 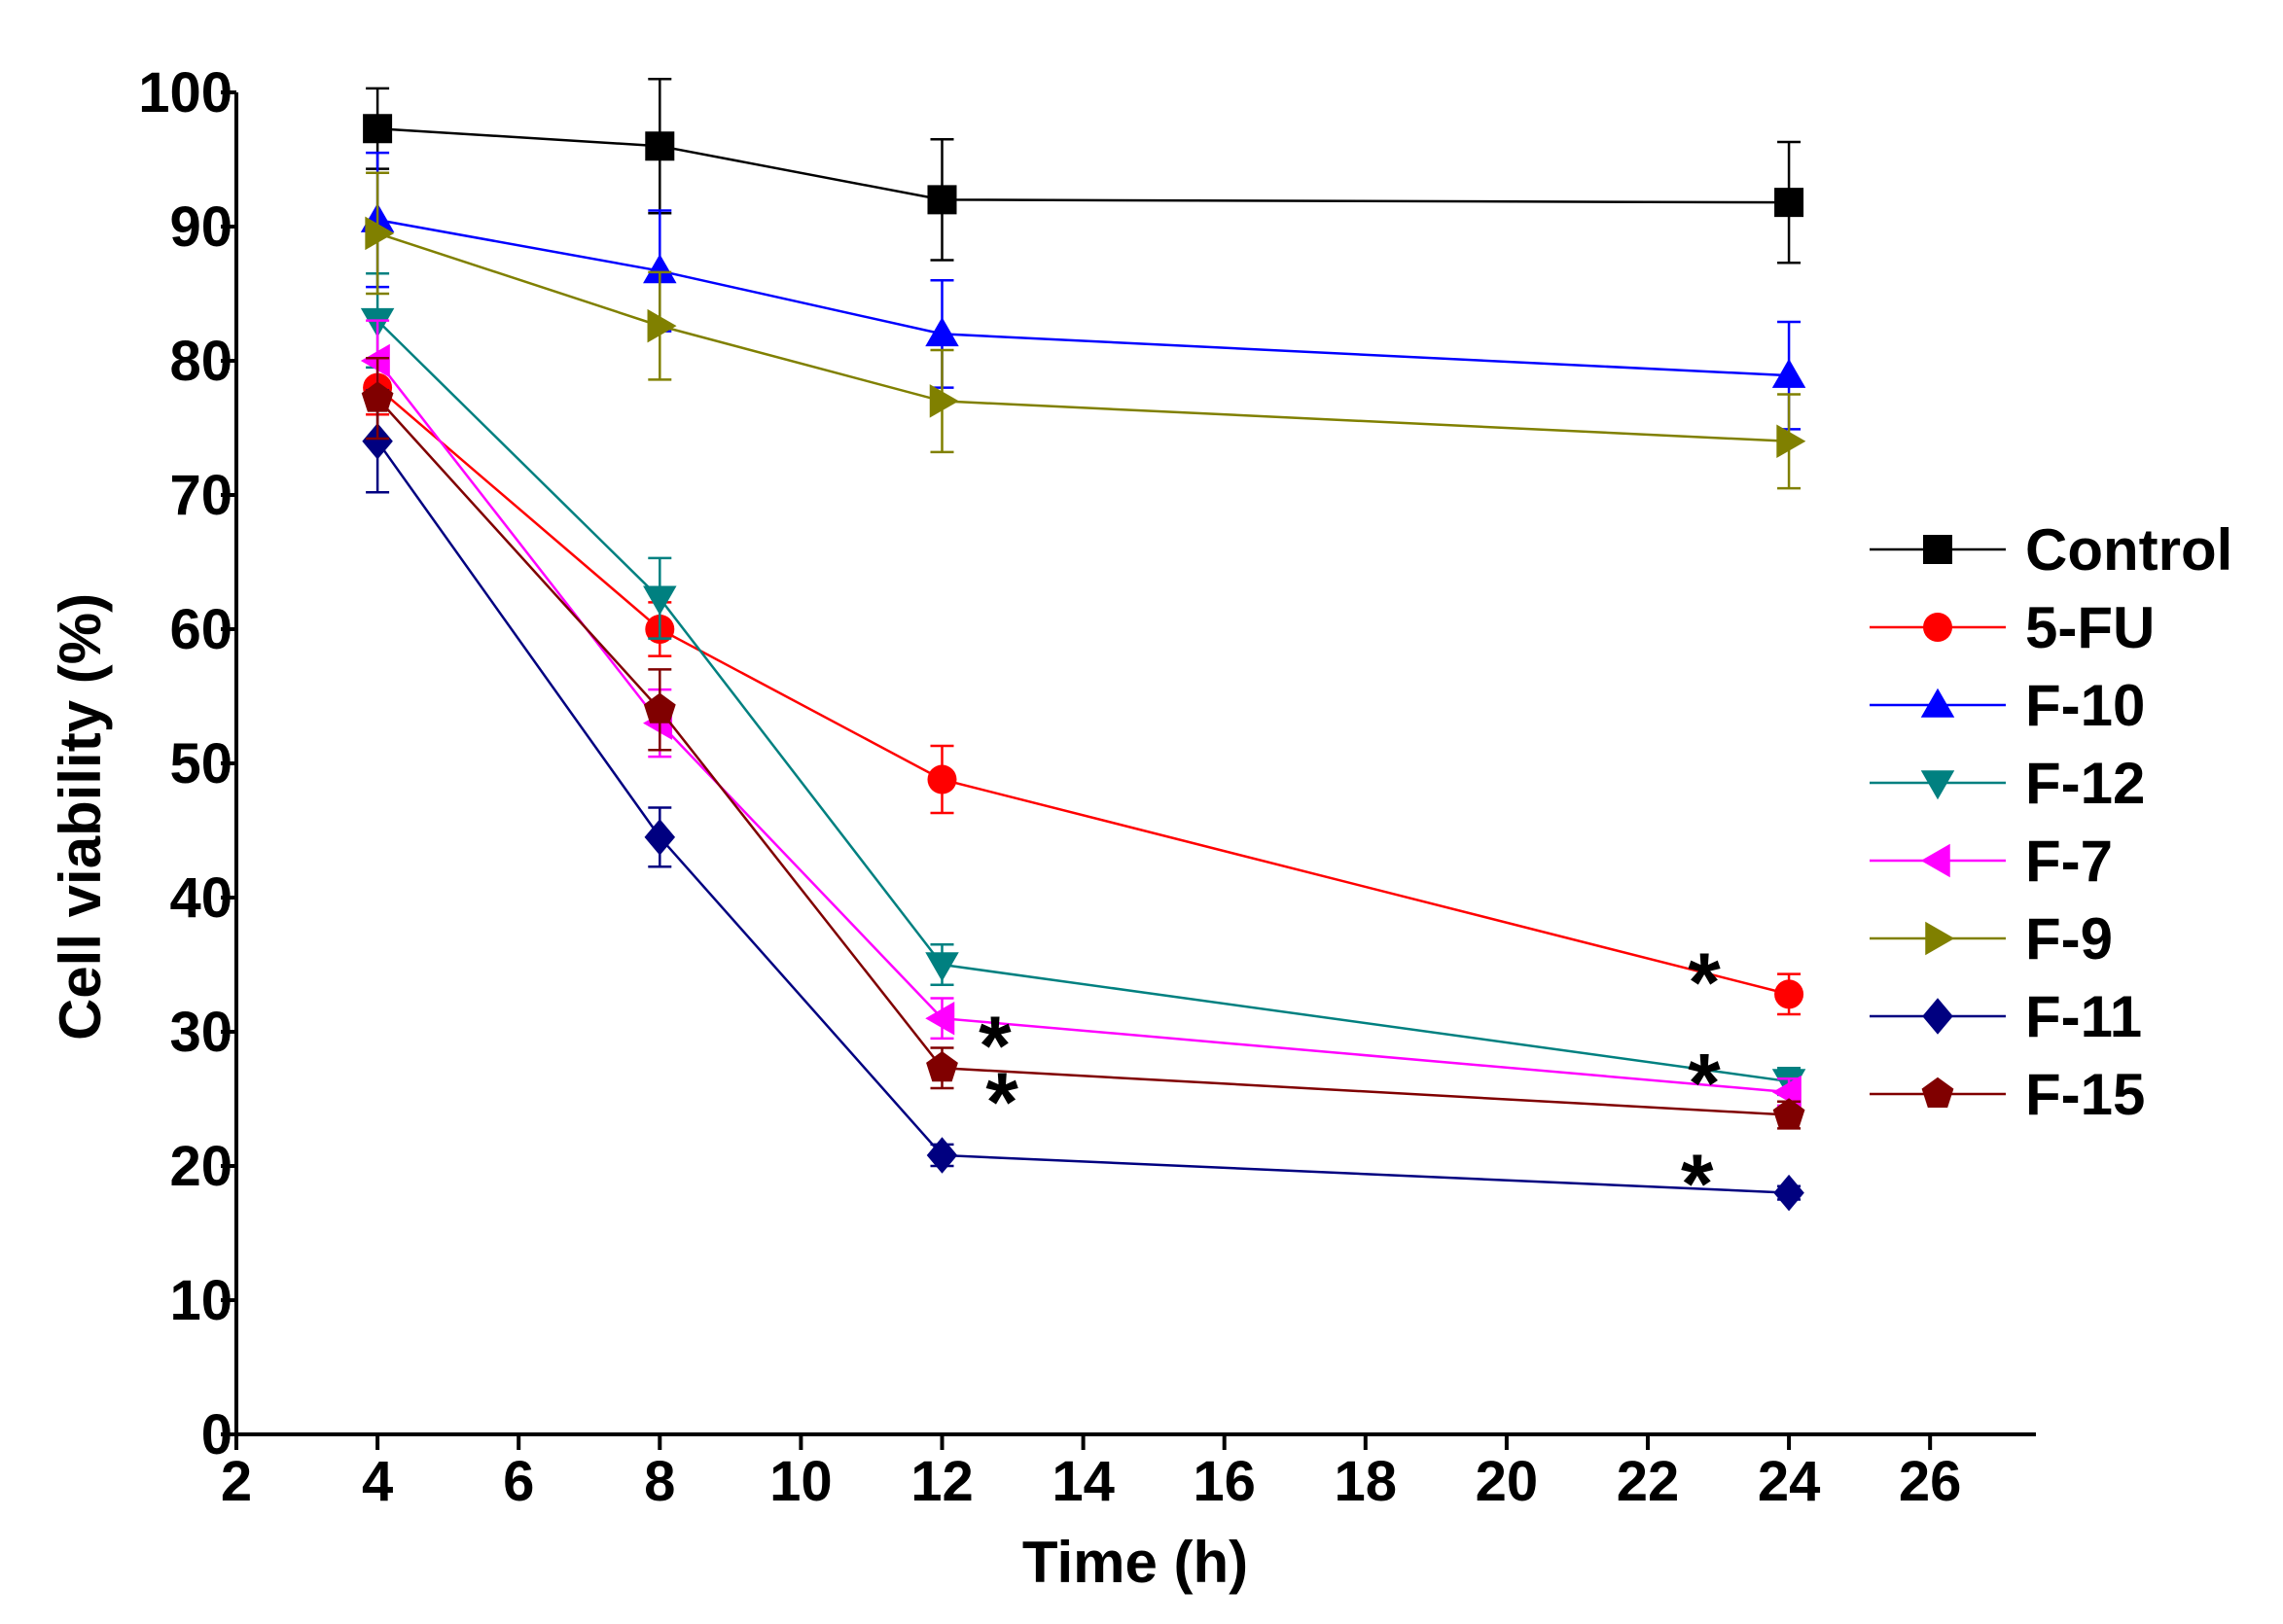 I want to click on x-tick-label: 14, so click(x=1083, y=1481).